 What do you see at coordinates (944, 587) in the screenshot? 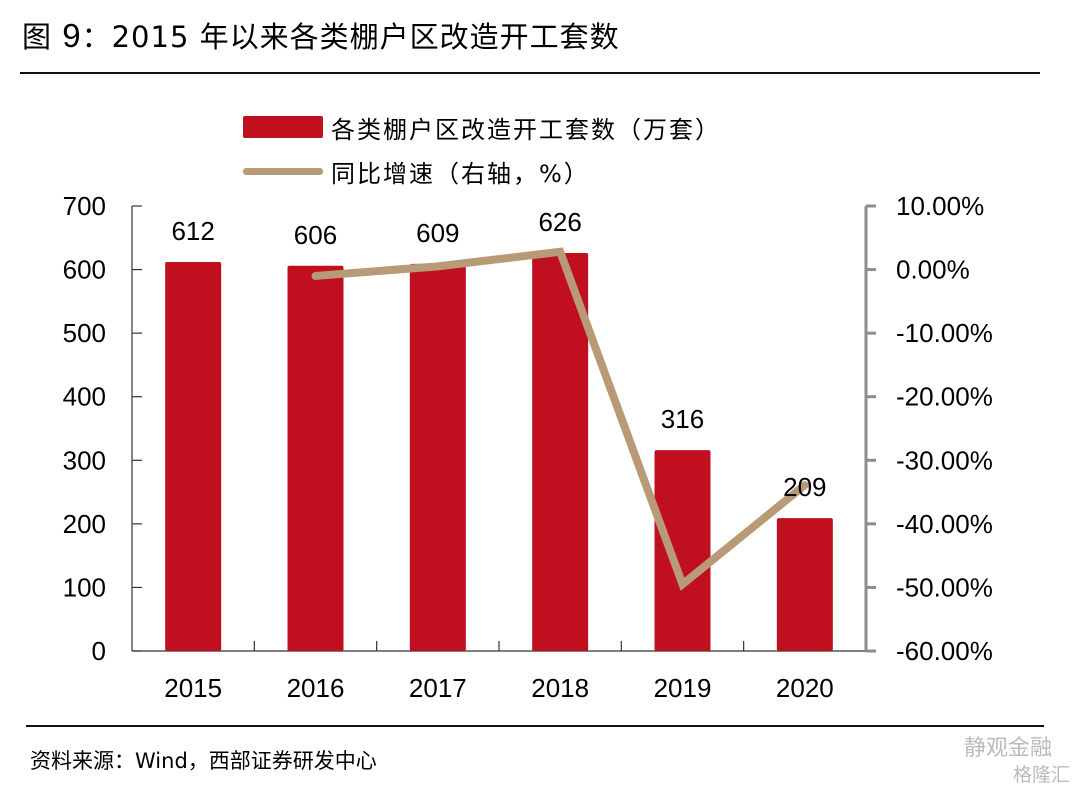
I see `right-axis-tick-label: -50.00%` at bounding box center [944, 587].